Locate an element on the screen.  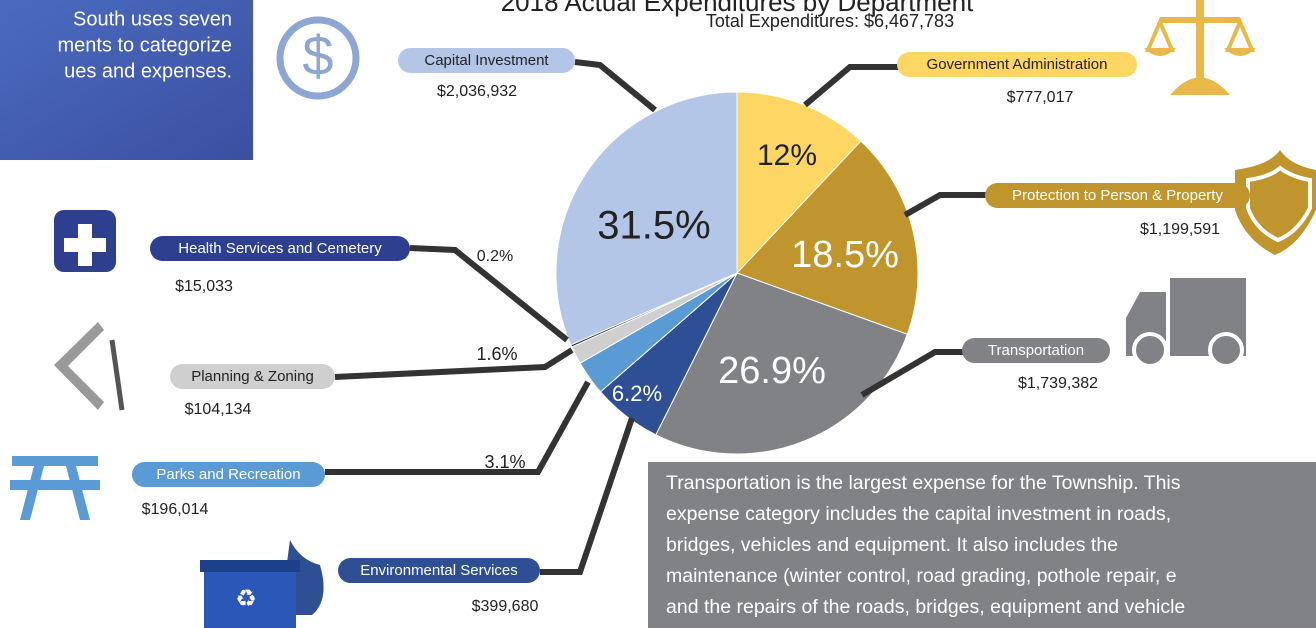
shield-icon is located at coordinates (1275, 202).